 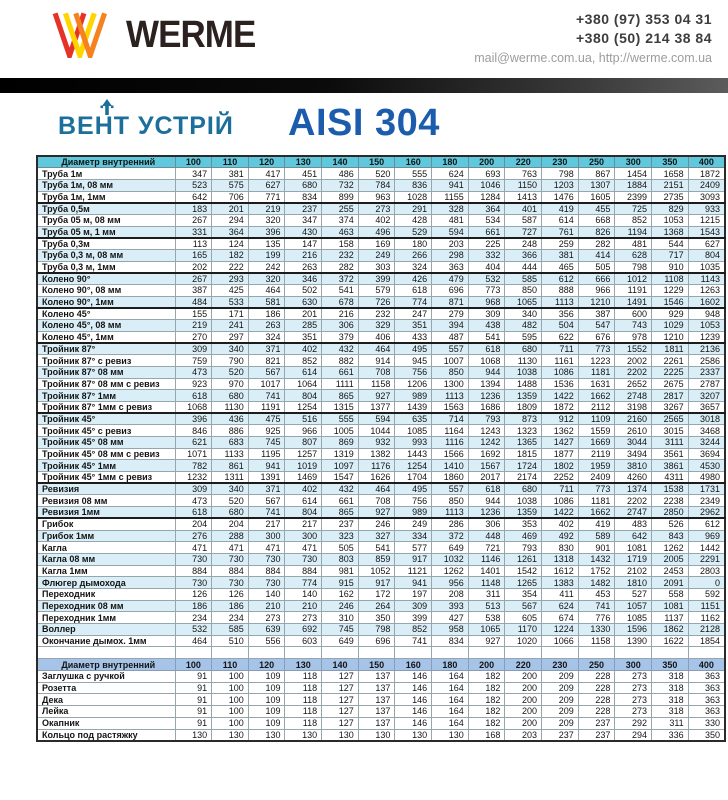 What do you see at coordinates (596, 665) in the screenshot?
I see `diameter-column-header: 250` at bounding box center [596, 665].